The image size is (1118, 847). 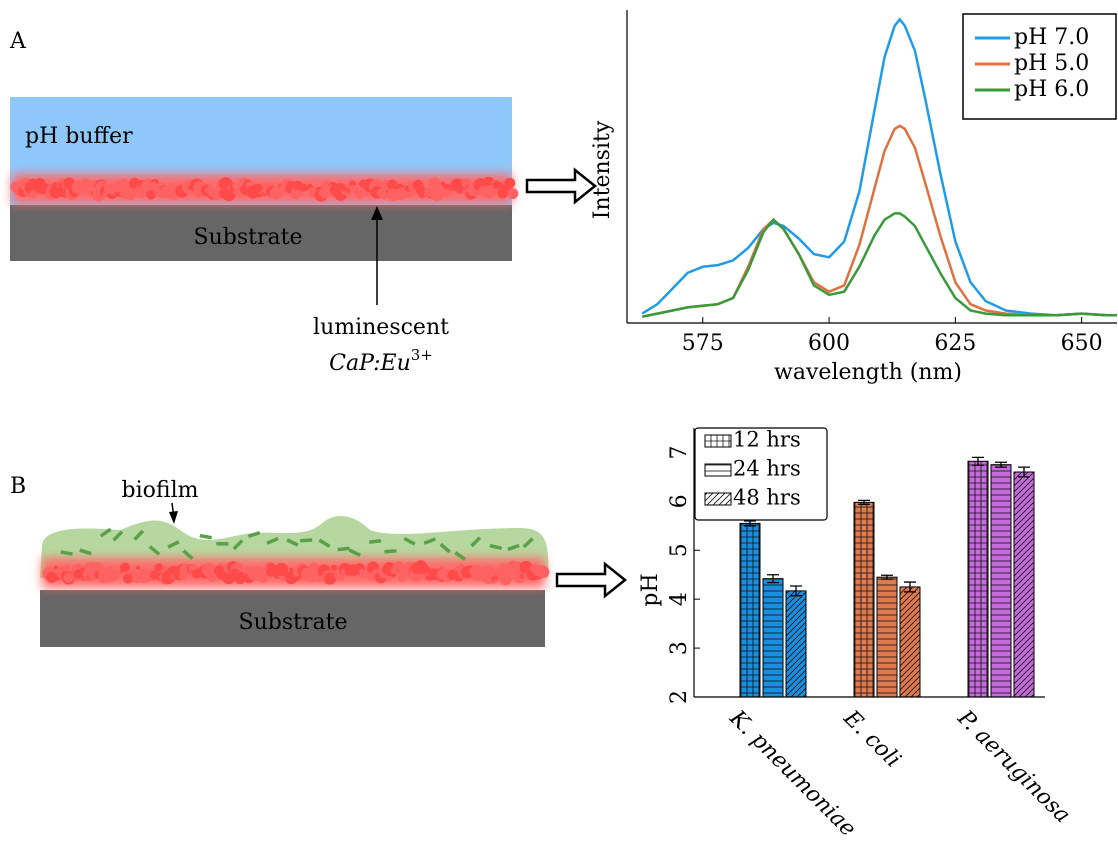 What do you see at coordinates (591, 580) in the screenshot?
I see `arrow` at bounding box center [591, 580].